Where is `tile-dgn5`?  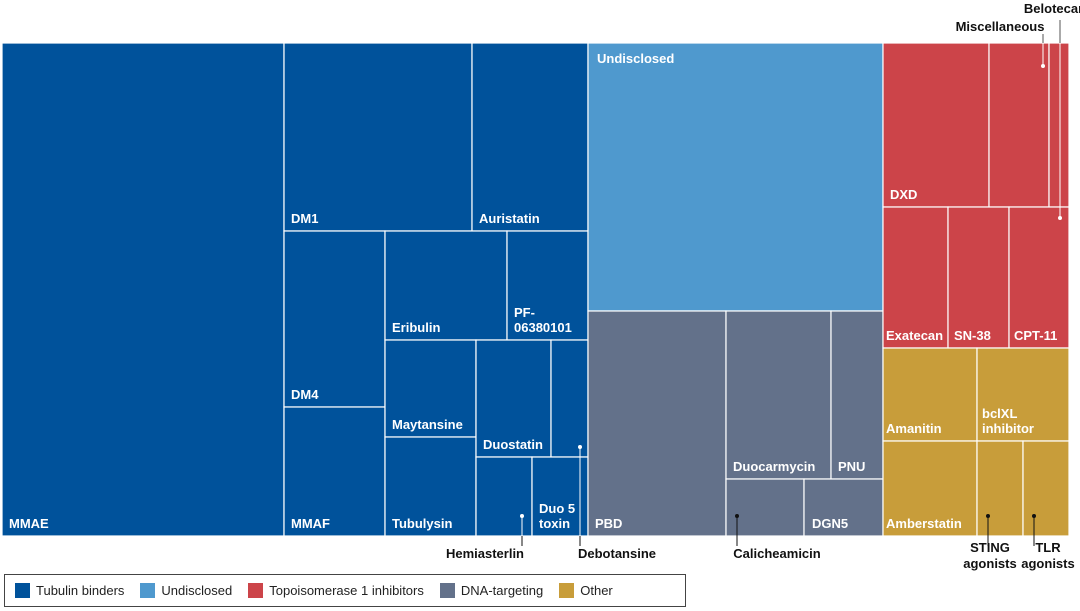 tile-dgn5 is located at coordinates (843, 507).